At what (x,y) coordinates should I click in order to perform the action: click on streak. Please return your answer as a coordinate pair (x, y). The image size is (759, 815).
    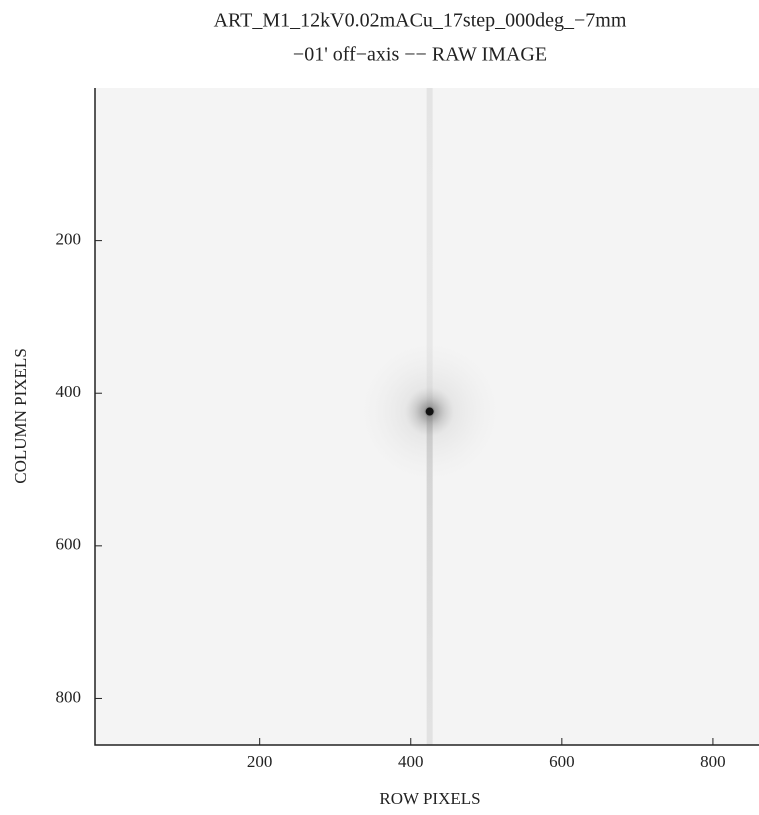
    Looking at the image, I should click on (429, 578).